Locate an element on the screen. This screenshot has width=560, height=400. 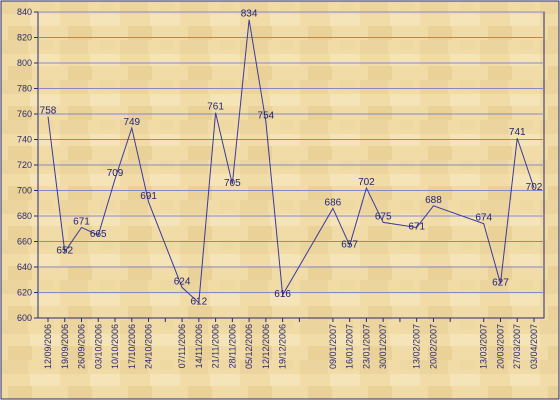
x-tick-label: 03/04/2007 is located at coordinates (534, 346).